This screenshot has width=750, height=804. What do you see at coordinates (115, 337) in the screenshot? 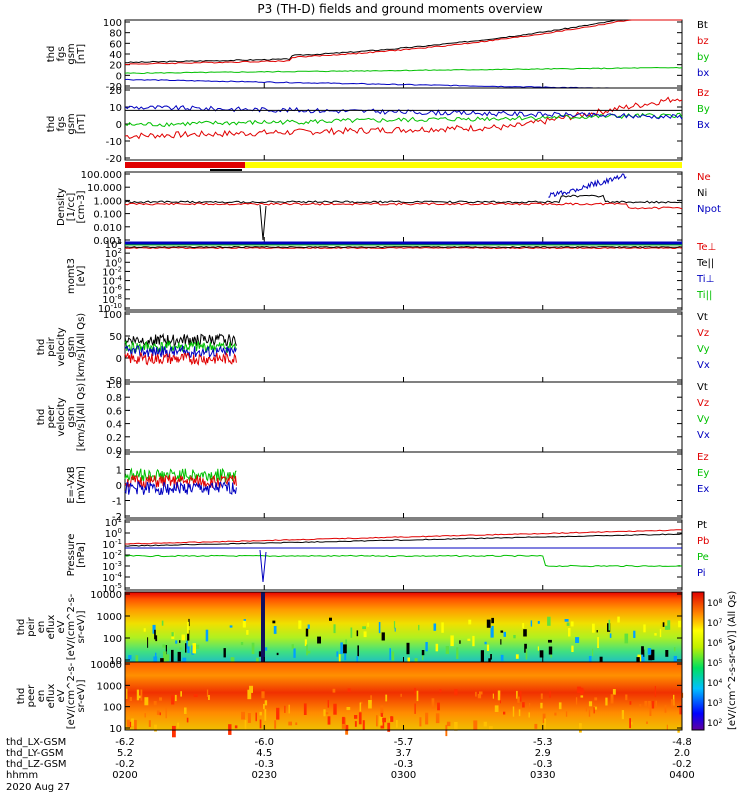
I see `y-tick-label: 50` at bounding box center [115, 337].